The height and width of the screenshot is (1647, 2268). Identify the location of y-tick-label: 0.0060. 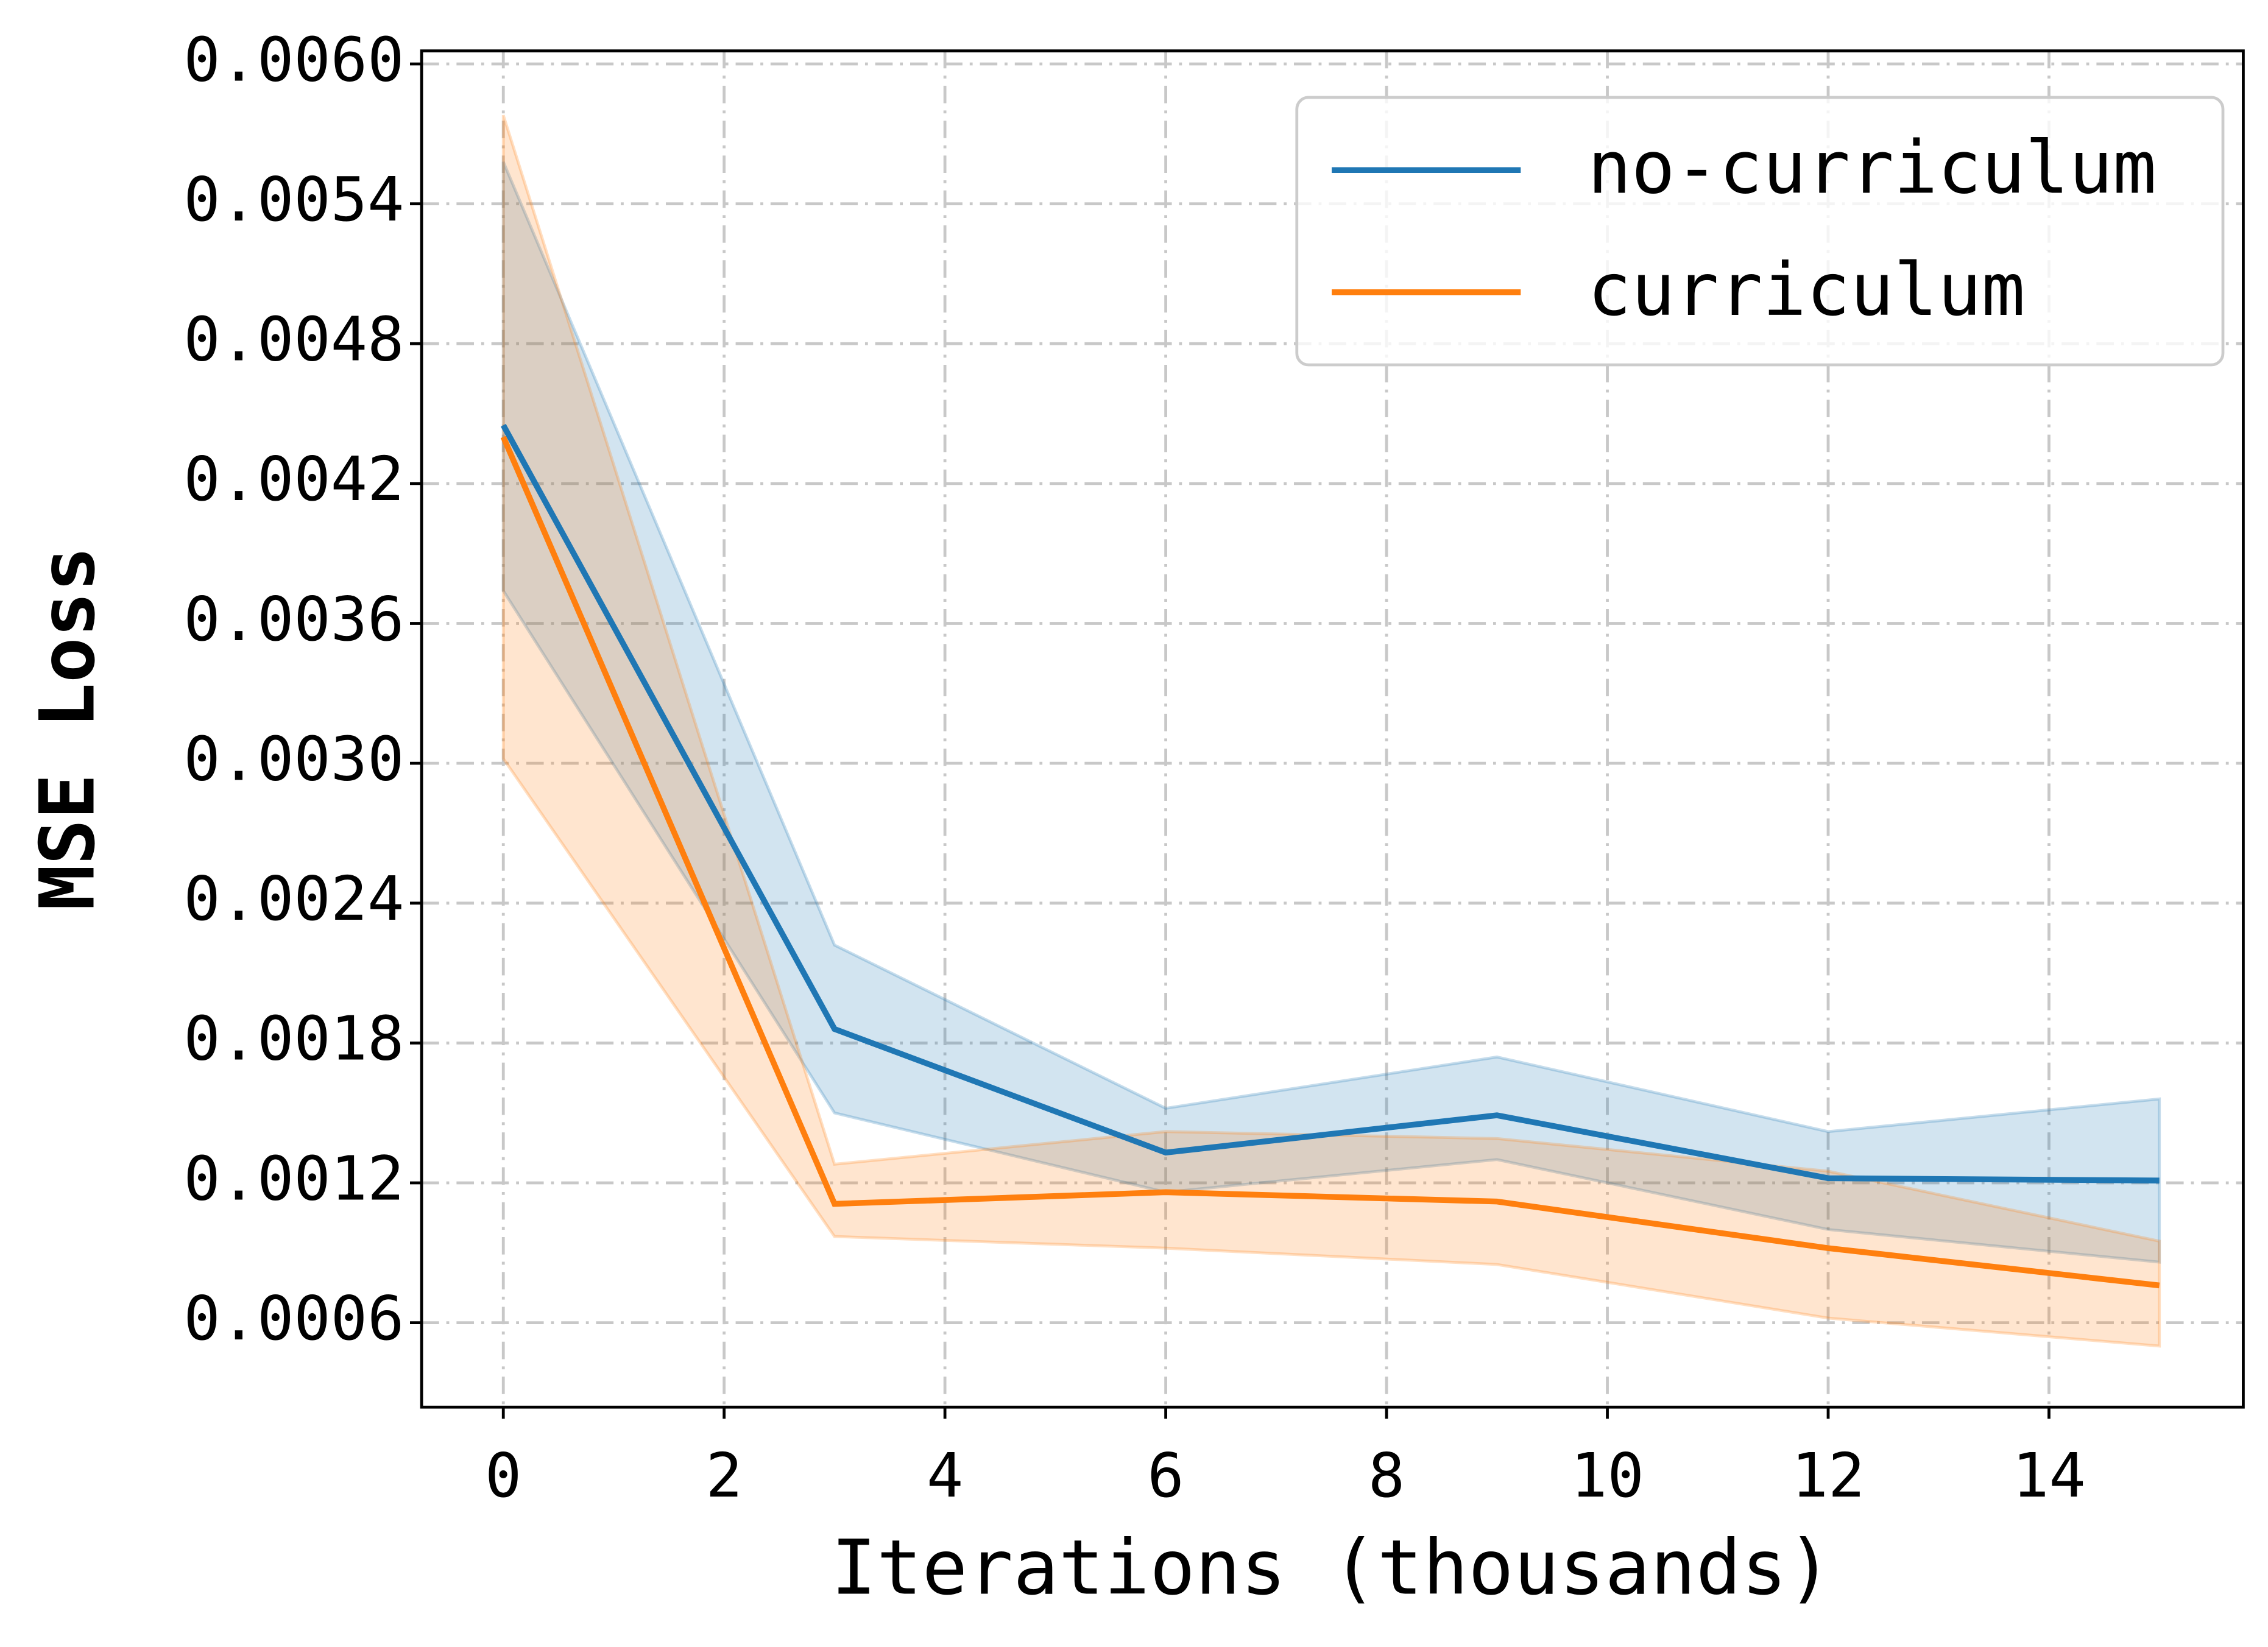
(293, 59).